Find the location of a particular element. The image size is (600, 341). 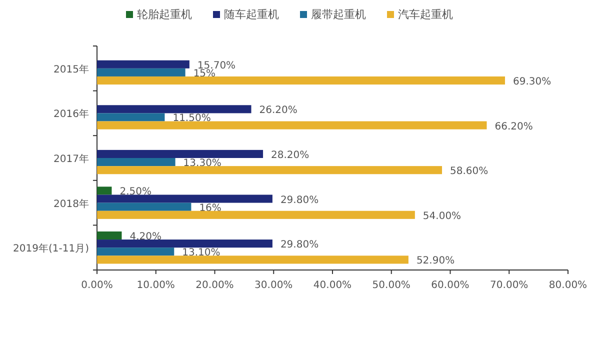

data-label: 66.20% is located at coordinates (513, 126).